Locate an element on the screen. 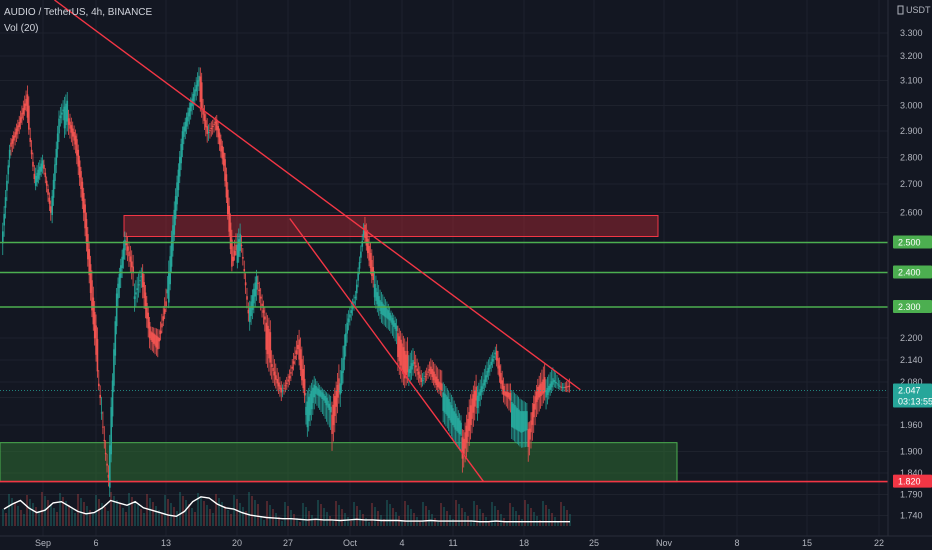 Image resolution: width=932 pixels, height=550 pixels. price-tag-low is located at coordinates (912, 481).